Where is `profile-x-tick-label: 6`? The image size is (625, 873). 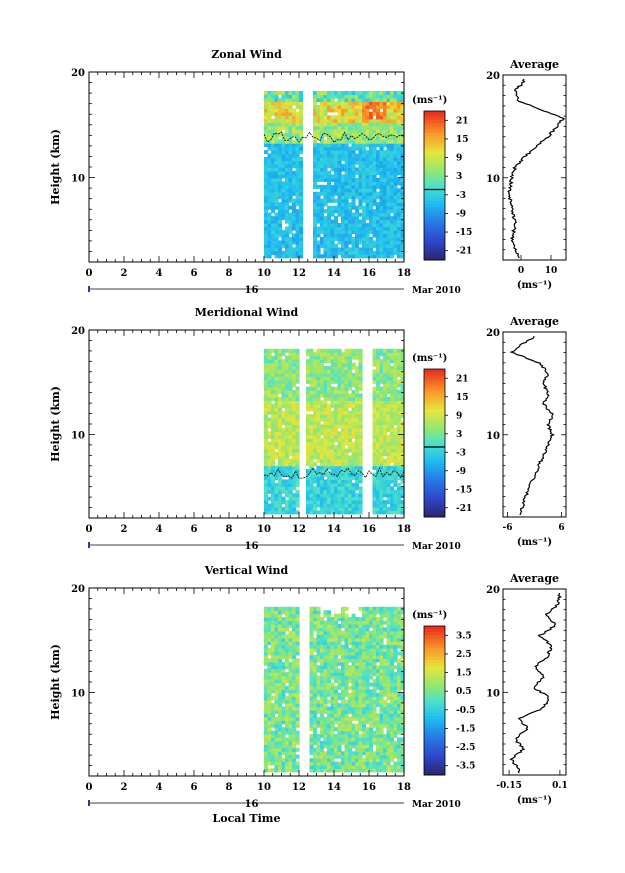
profile-x-tick-label: 6 is located at coordinates (561, 528).